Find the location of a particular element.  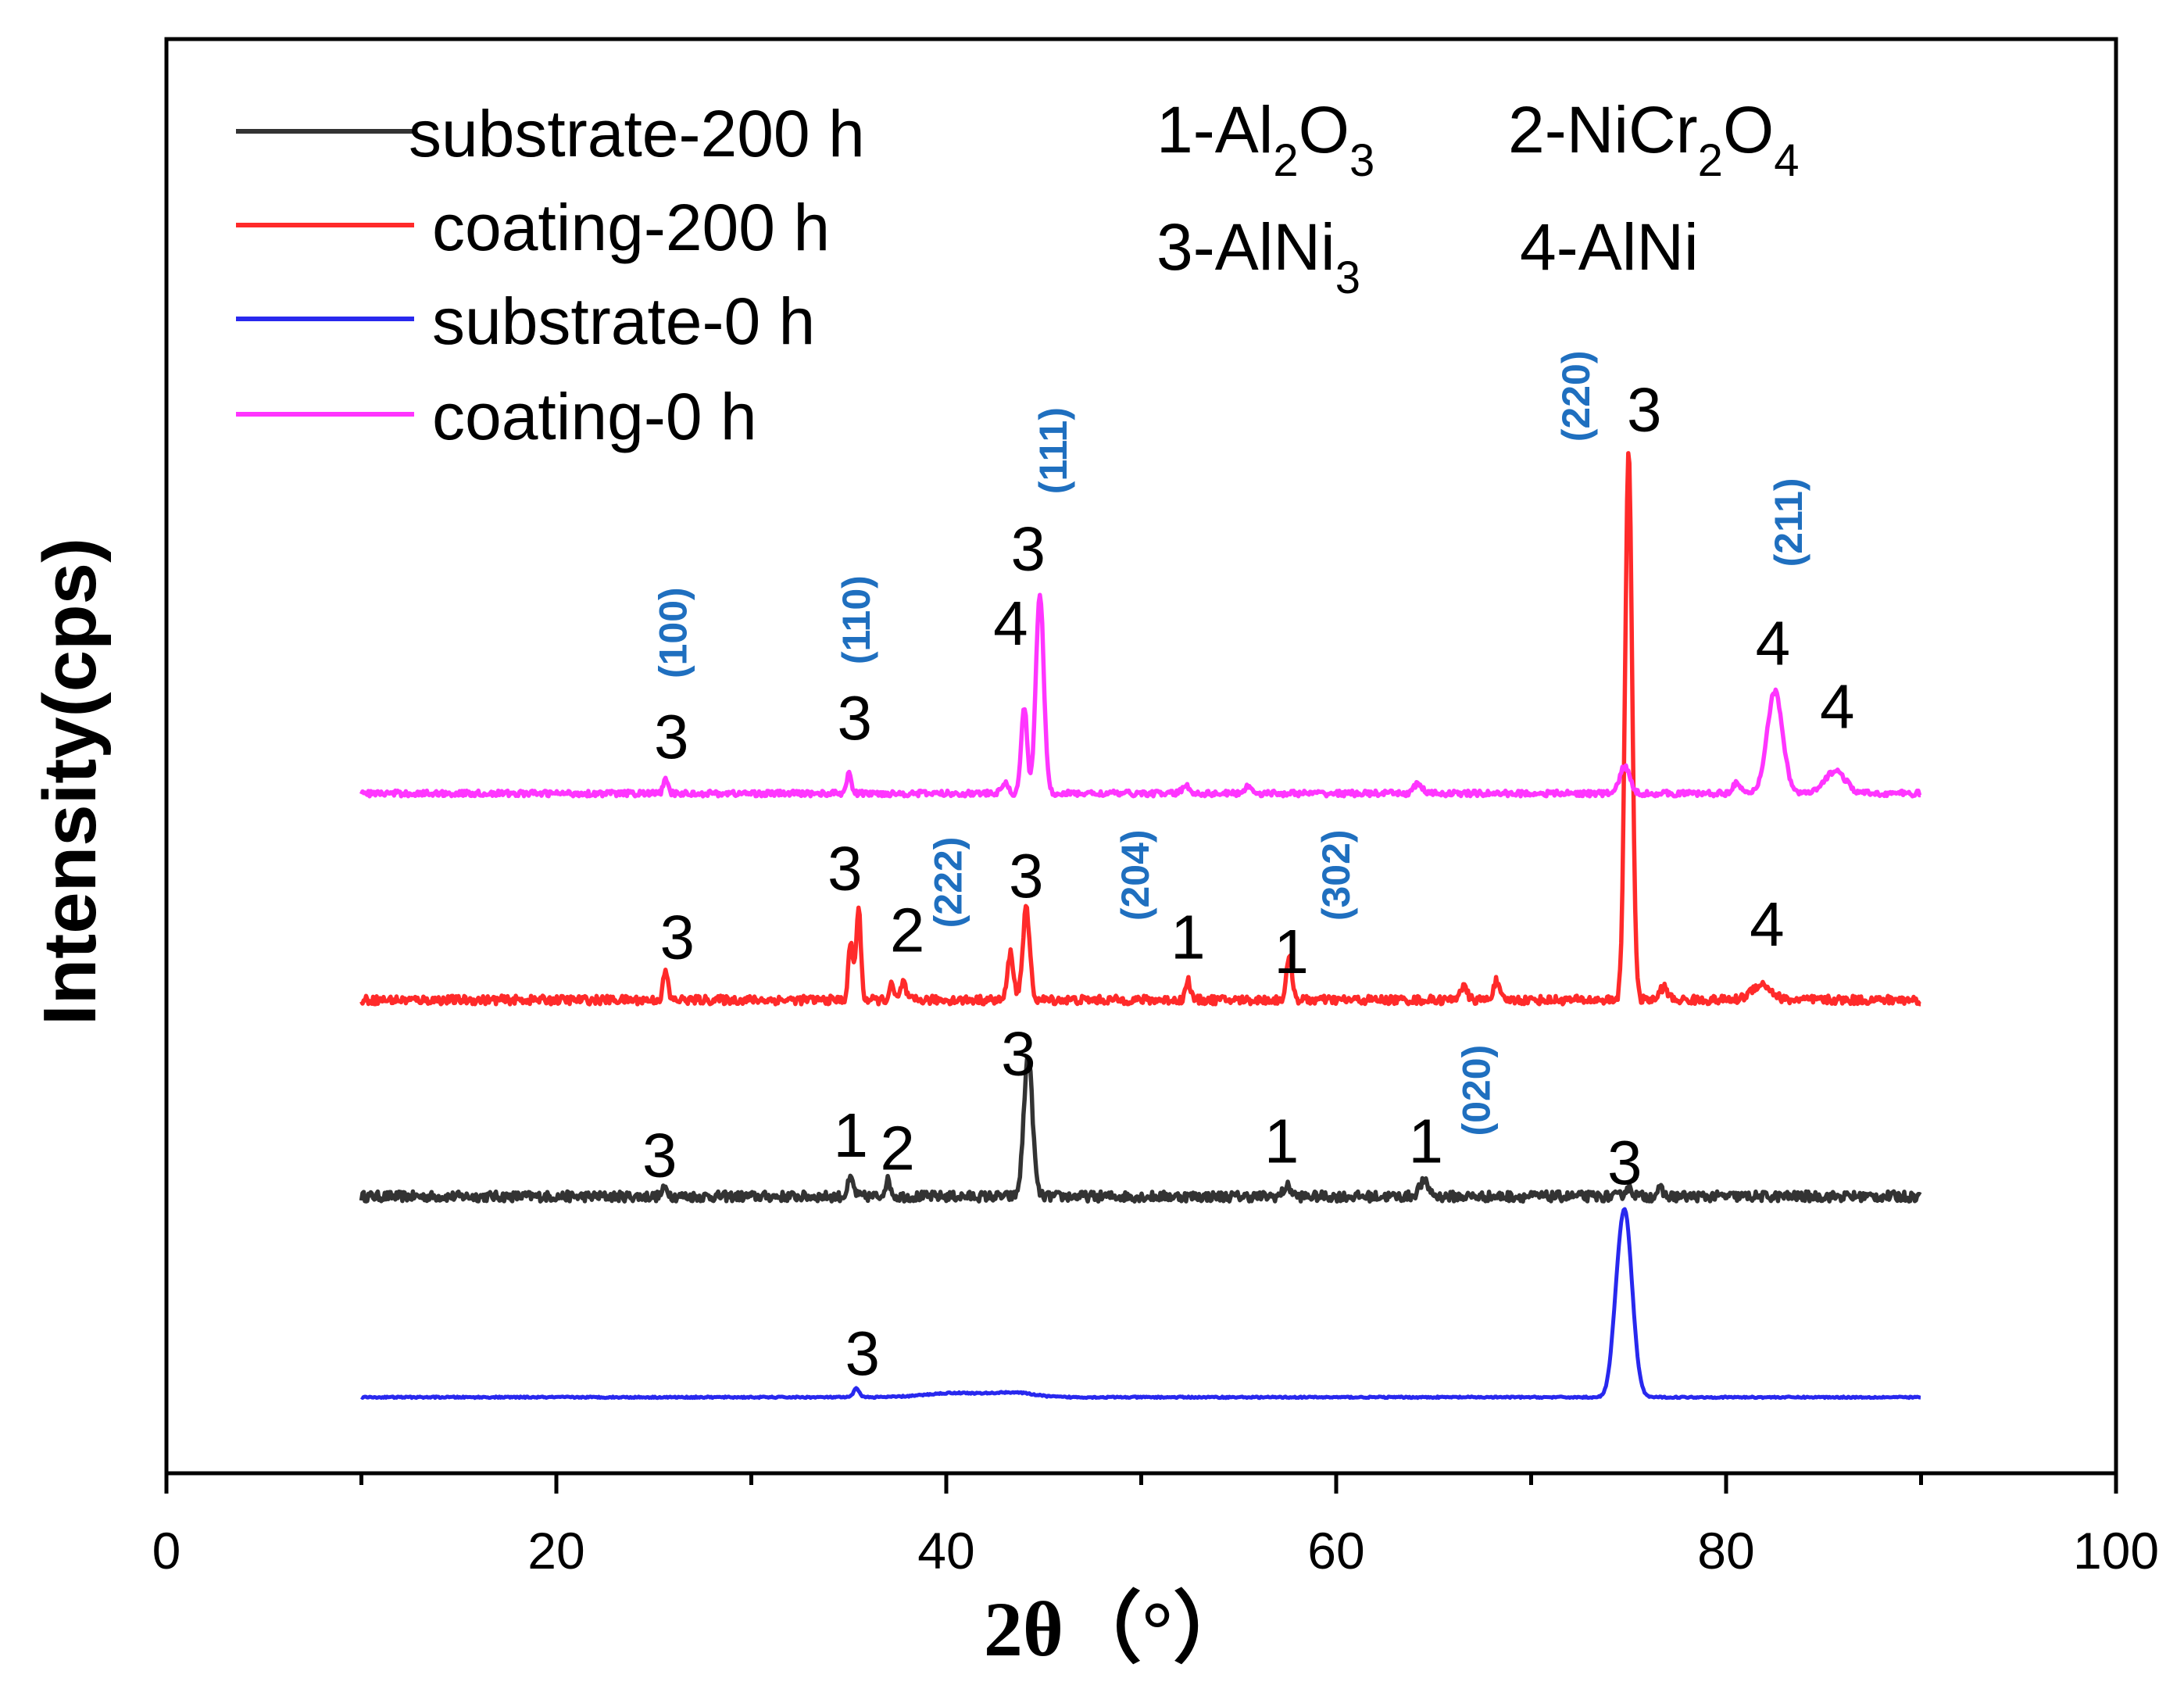

phase-key: 1-Al2O3 2-NiCr2O4 3-AlNi3 4-AlNi is located at coordinates (1478, 198).